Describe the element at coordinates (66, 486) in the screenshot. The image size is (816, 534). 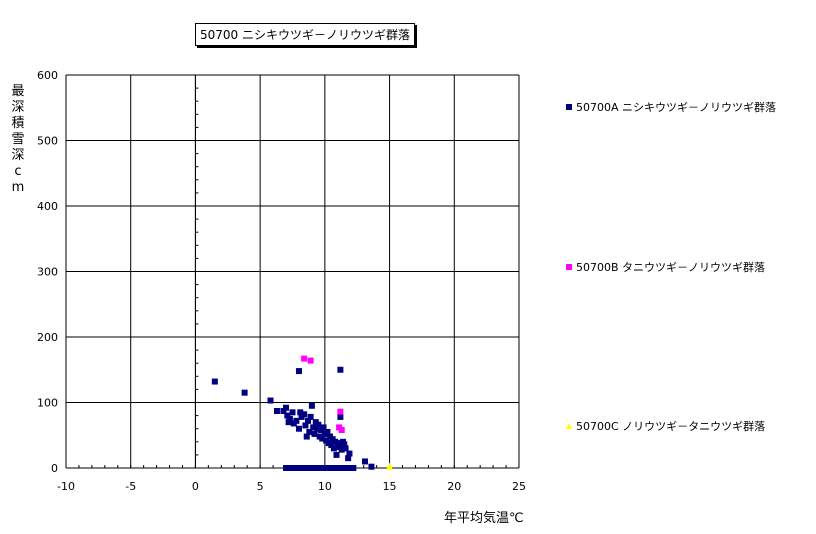
I see `x-tick-label: -10` at that location.